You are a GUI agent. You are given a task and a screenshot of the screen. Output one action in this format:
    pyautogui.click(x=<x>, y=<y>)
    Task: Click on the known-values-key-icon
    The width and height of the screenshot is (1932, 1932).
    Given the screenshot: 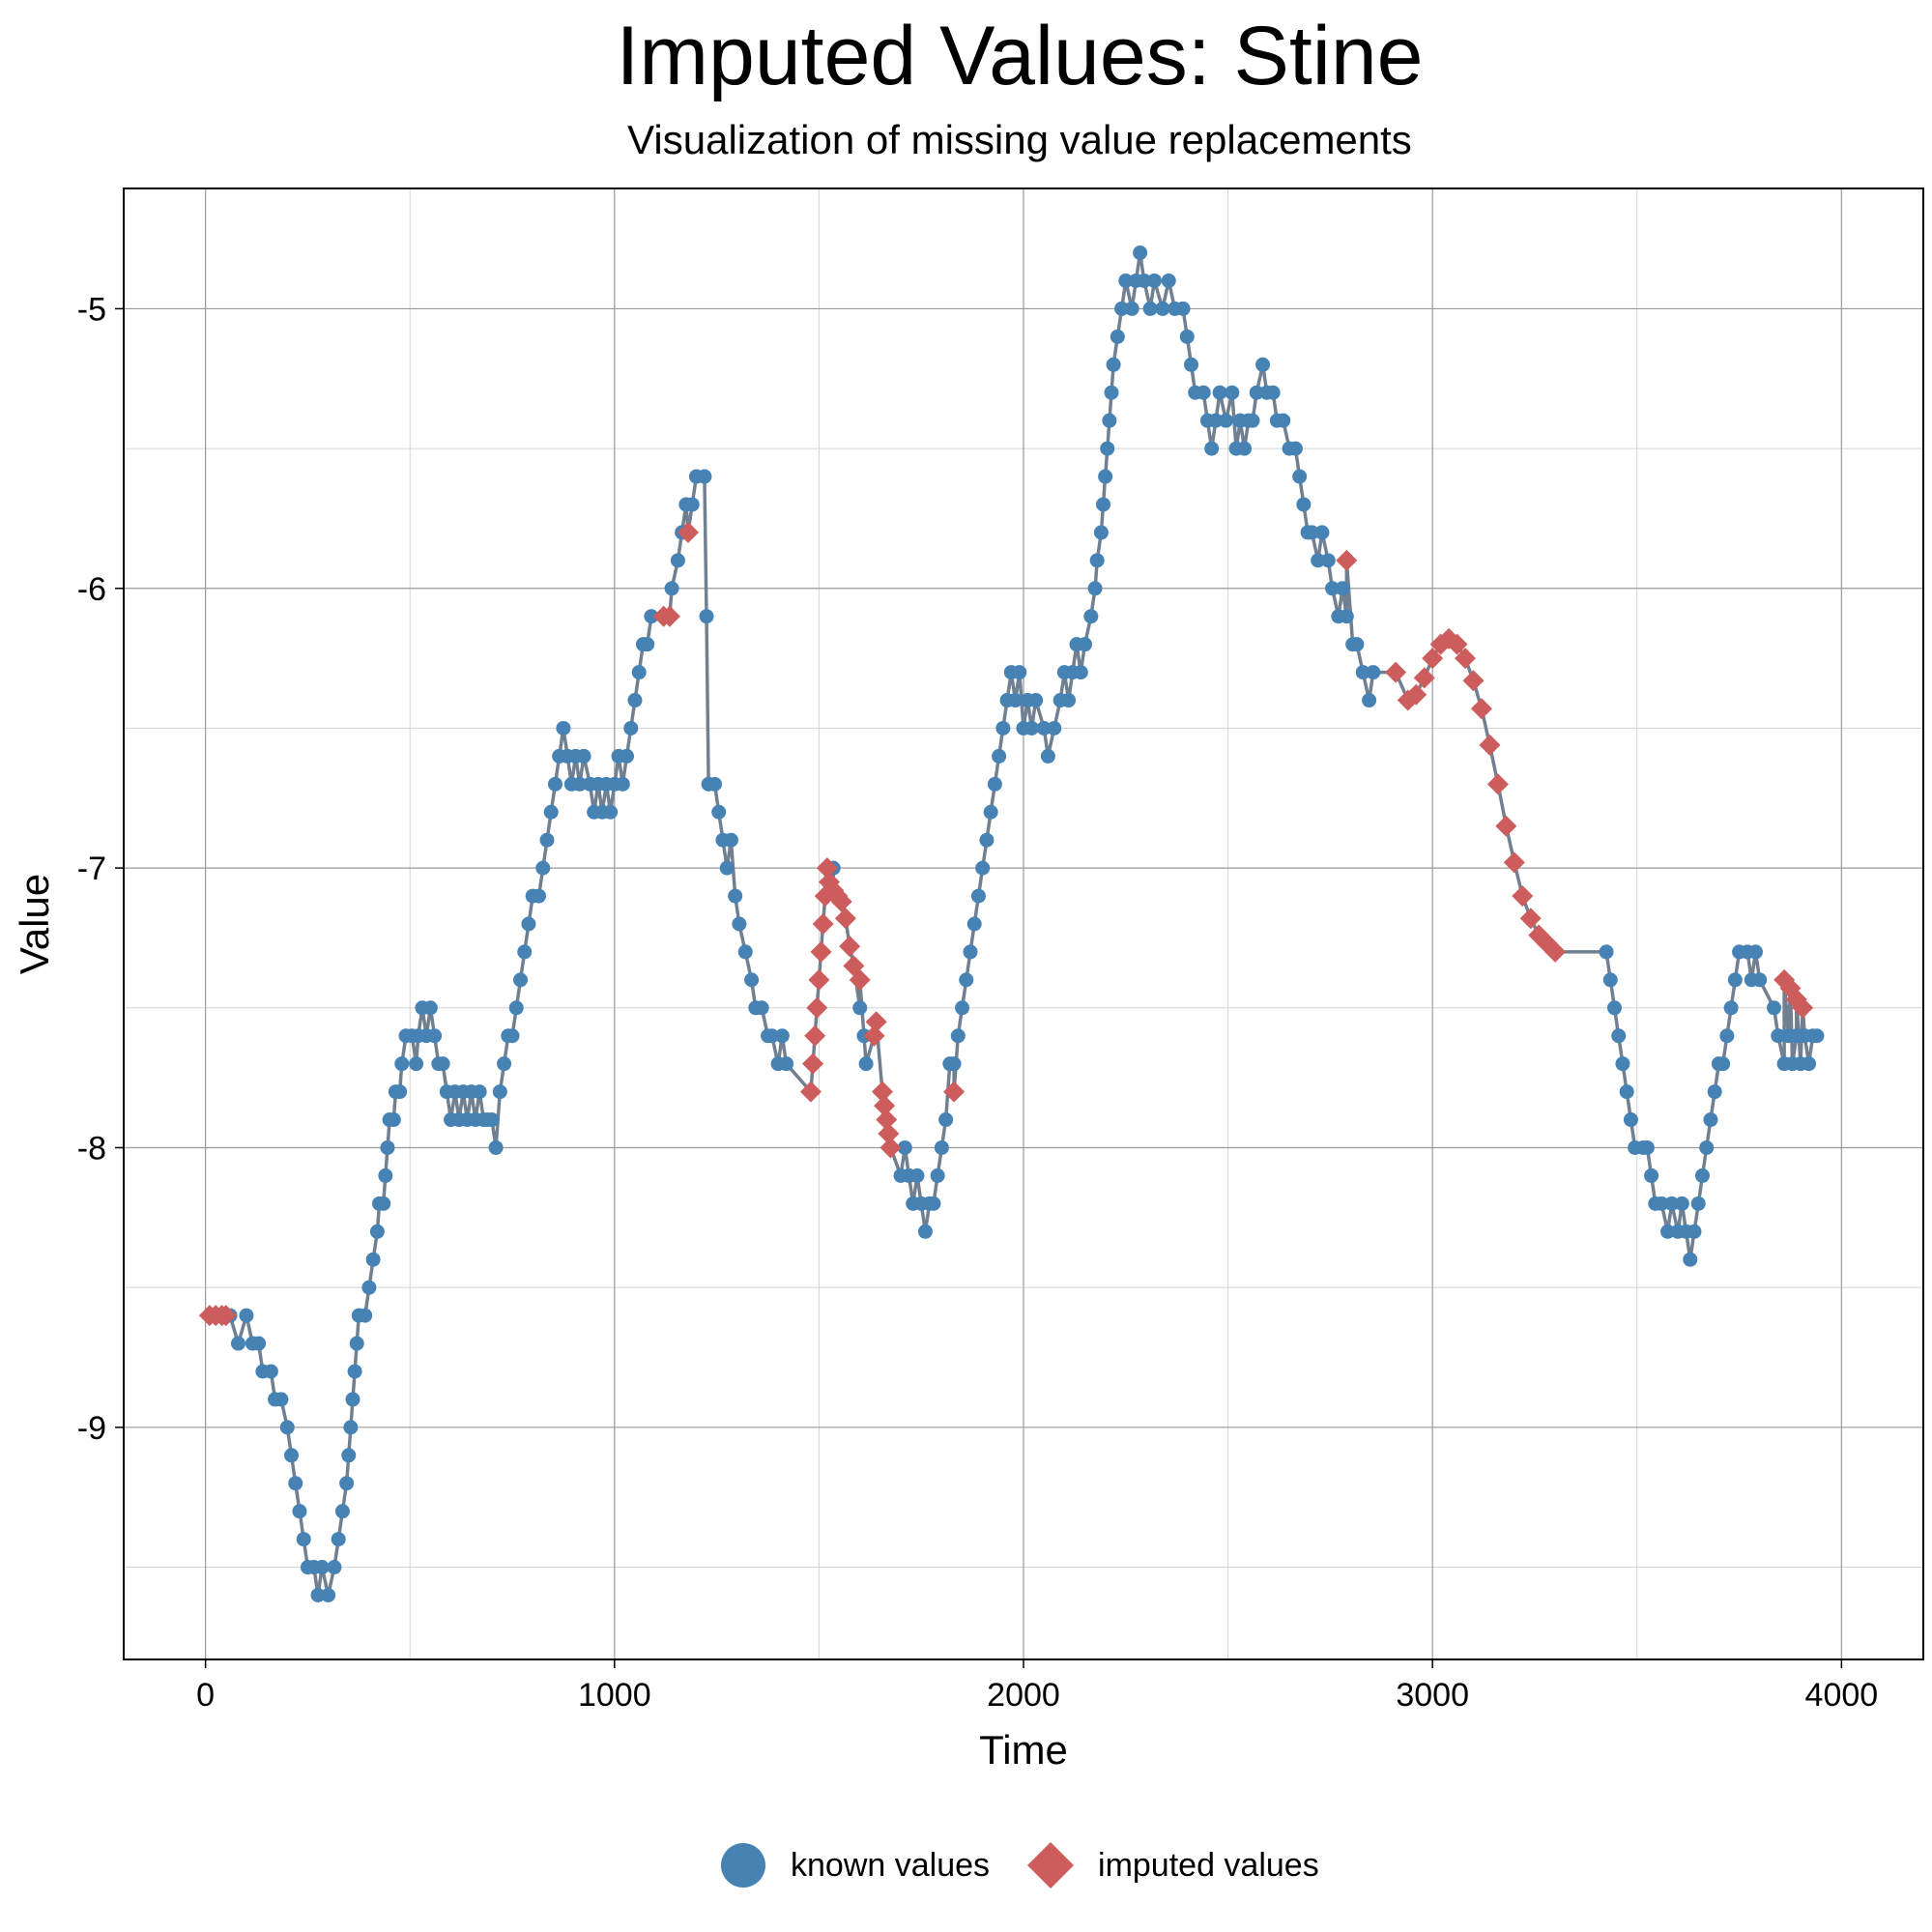 What is the action you would take?
    pyautogui.click(x=743, y=1865)
    